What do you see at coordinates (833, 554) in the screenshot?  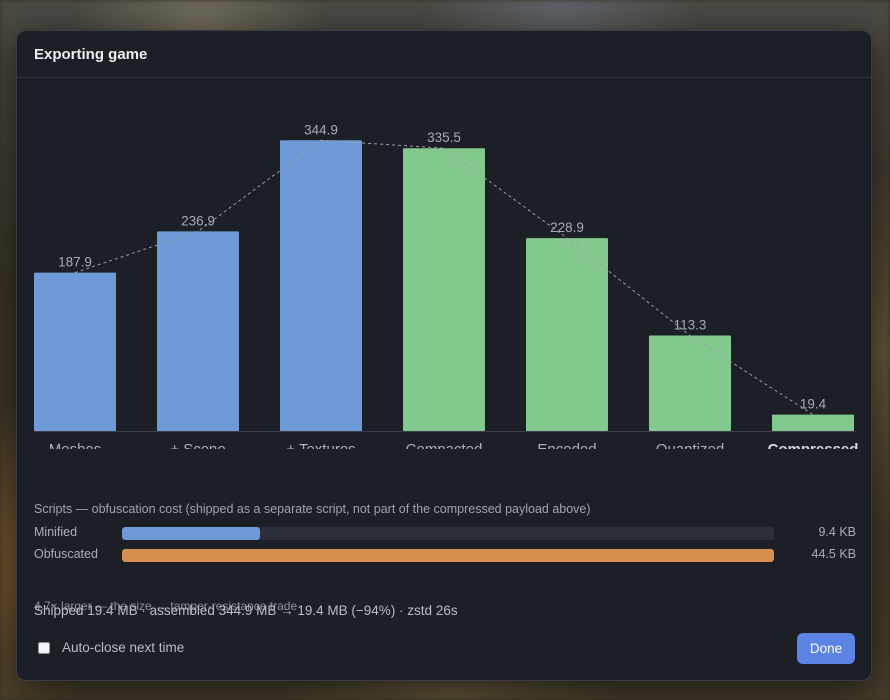 I see `obfuscated-size: 44.5 KB` at bounding box center [833, 554].